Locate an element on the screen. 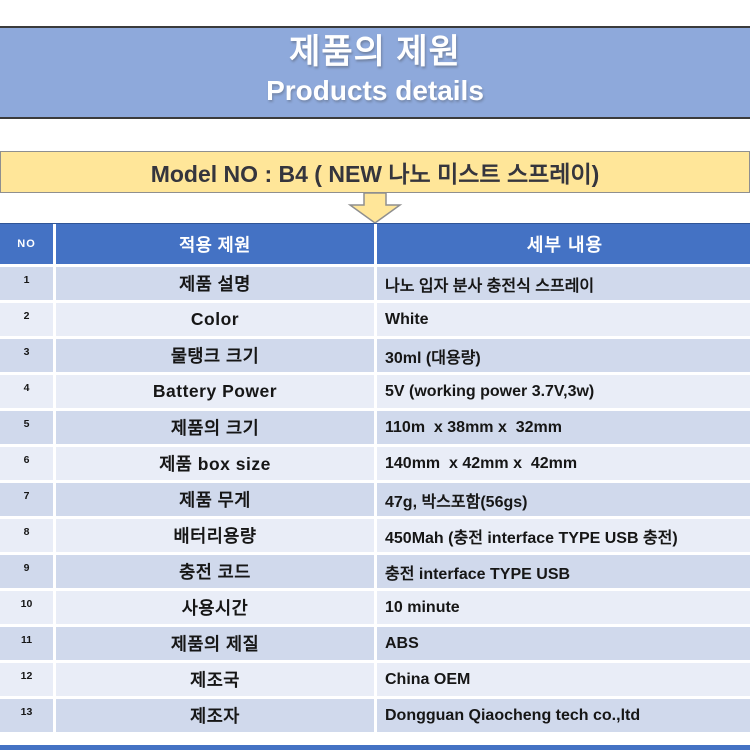  spec-detail: ABS is located at coordinates (563, 643).